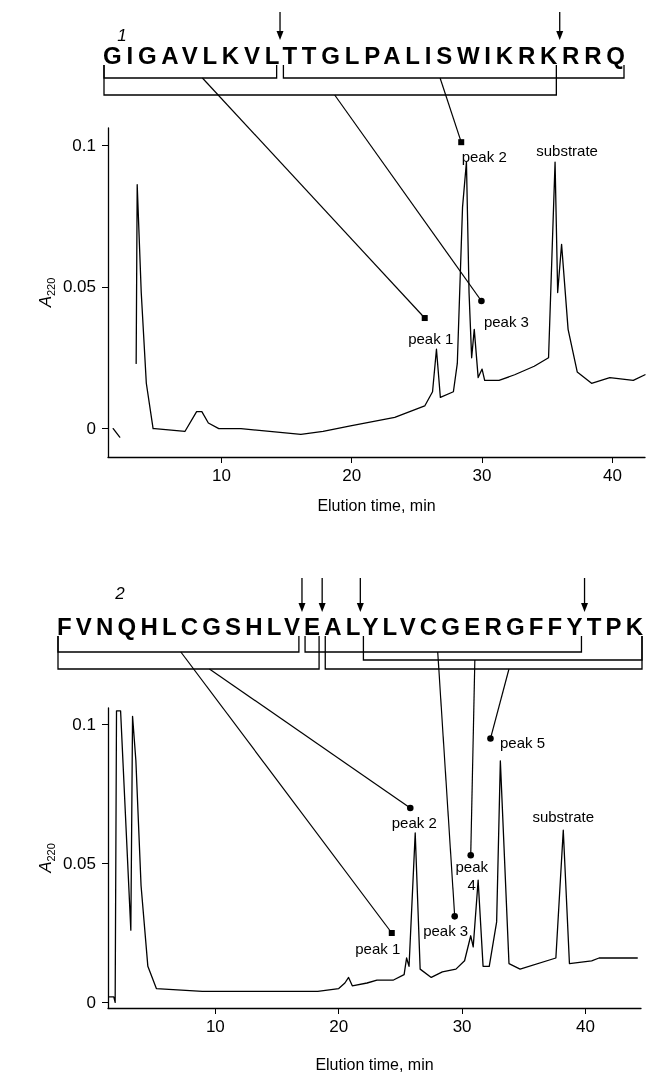  What do you see at coordinates (522, 743) in the screenshot?
I see `annotation: peak 5` at bounding box center [522, 743].